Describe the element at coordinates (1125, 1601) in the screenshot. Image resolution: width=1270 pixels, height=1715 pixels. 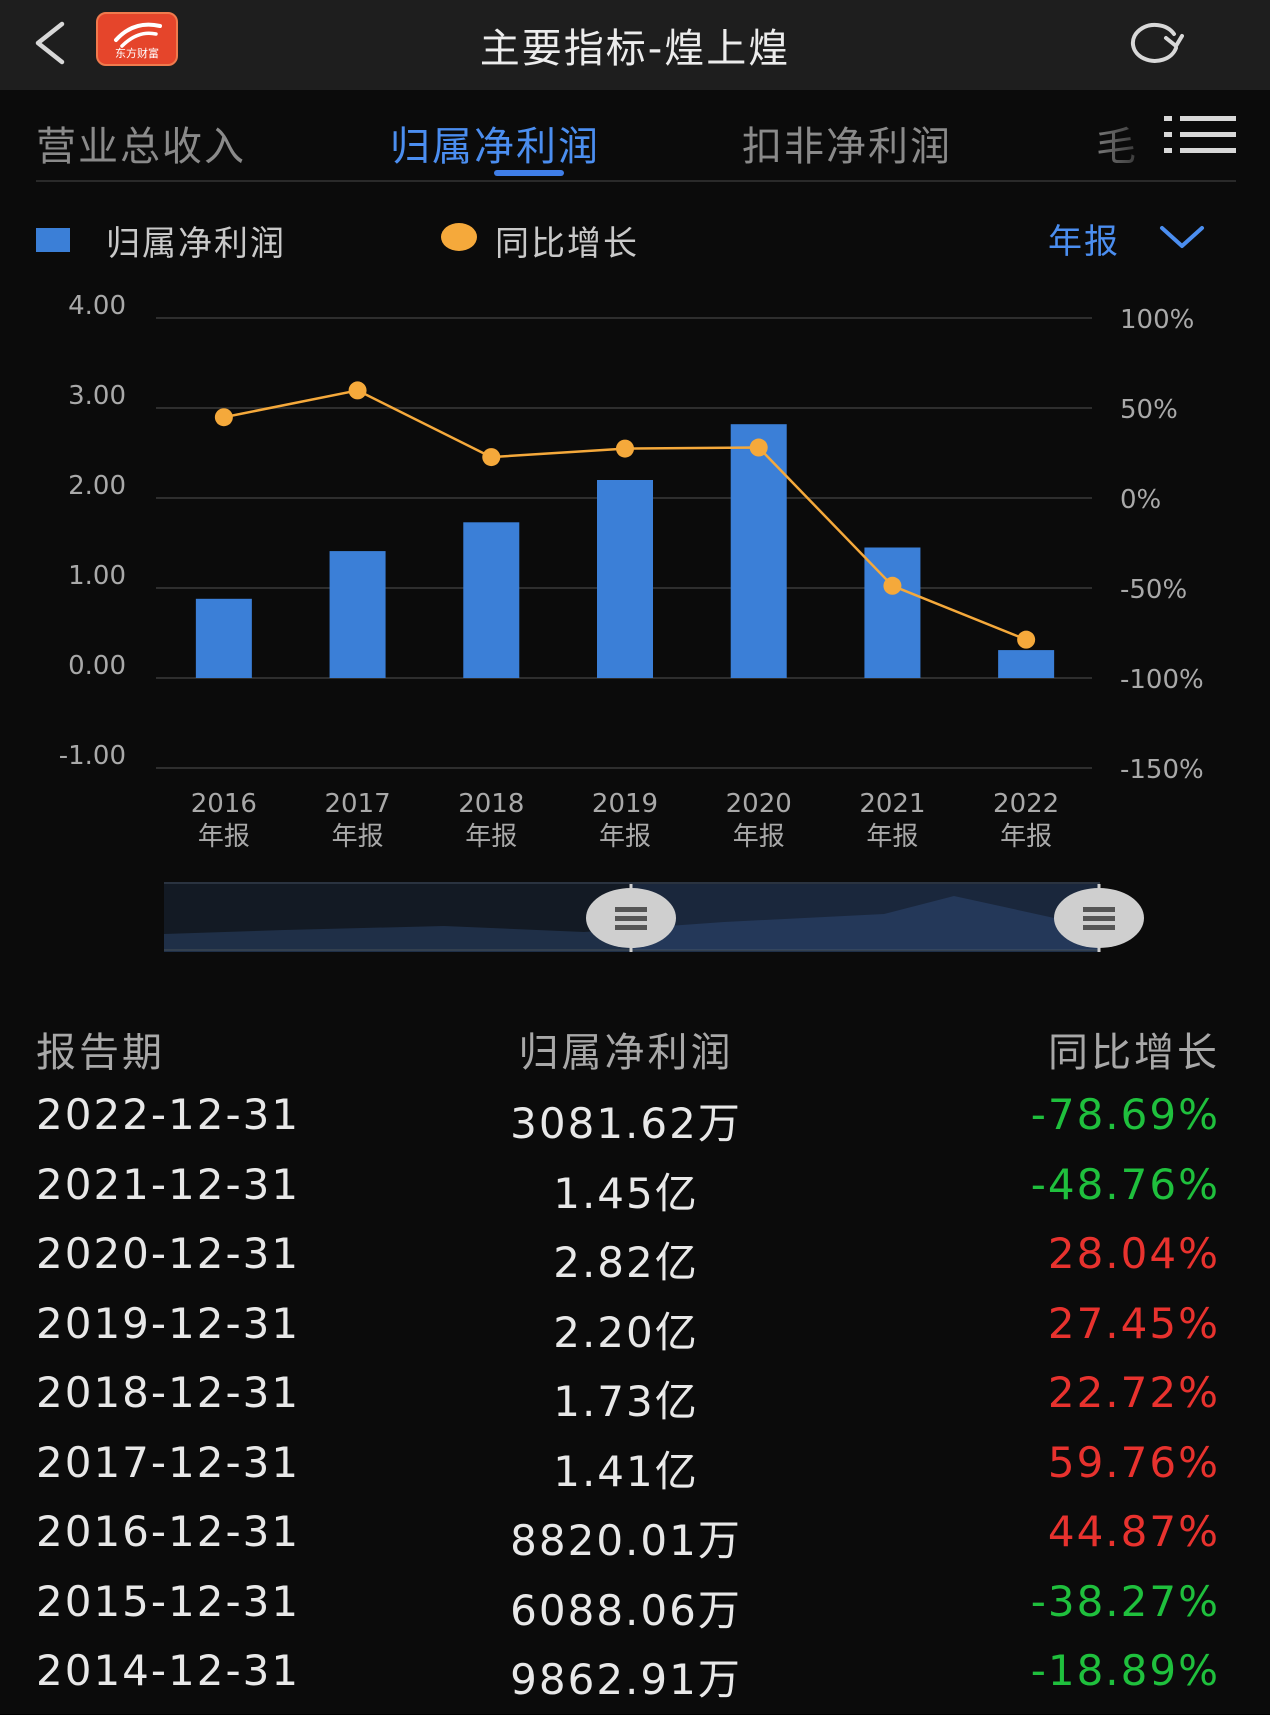
I see `yoy-change-value: -38.27%` at that location.